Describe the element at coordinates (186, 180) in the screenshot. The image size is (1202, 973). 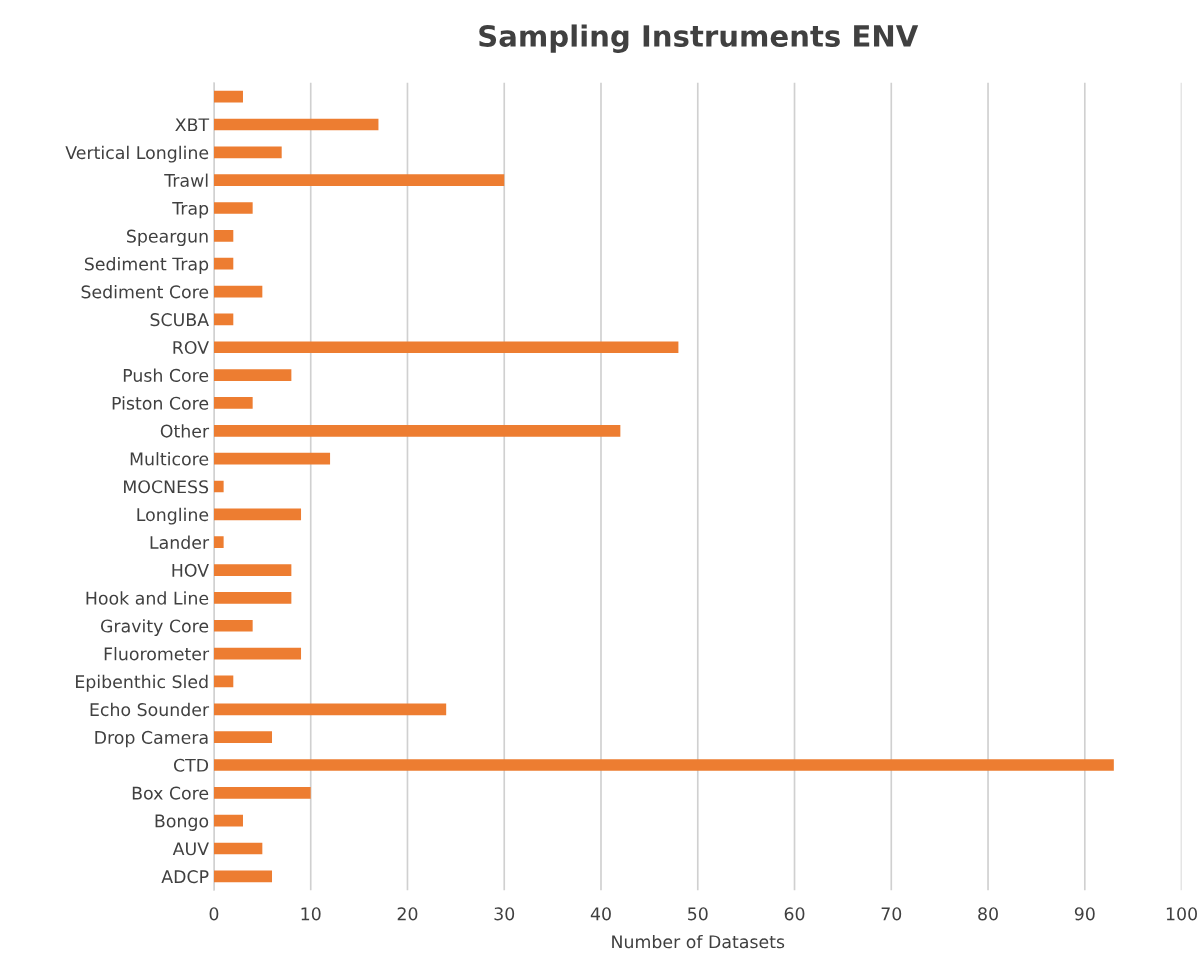
I see `y-tick-label: Trawl` at that location.